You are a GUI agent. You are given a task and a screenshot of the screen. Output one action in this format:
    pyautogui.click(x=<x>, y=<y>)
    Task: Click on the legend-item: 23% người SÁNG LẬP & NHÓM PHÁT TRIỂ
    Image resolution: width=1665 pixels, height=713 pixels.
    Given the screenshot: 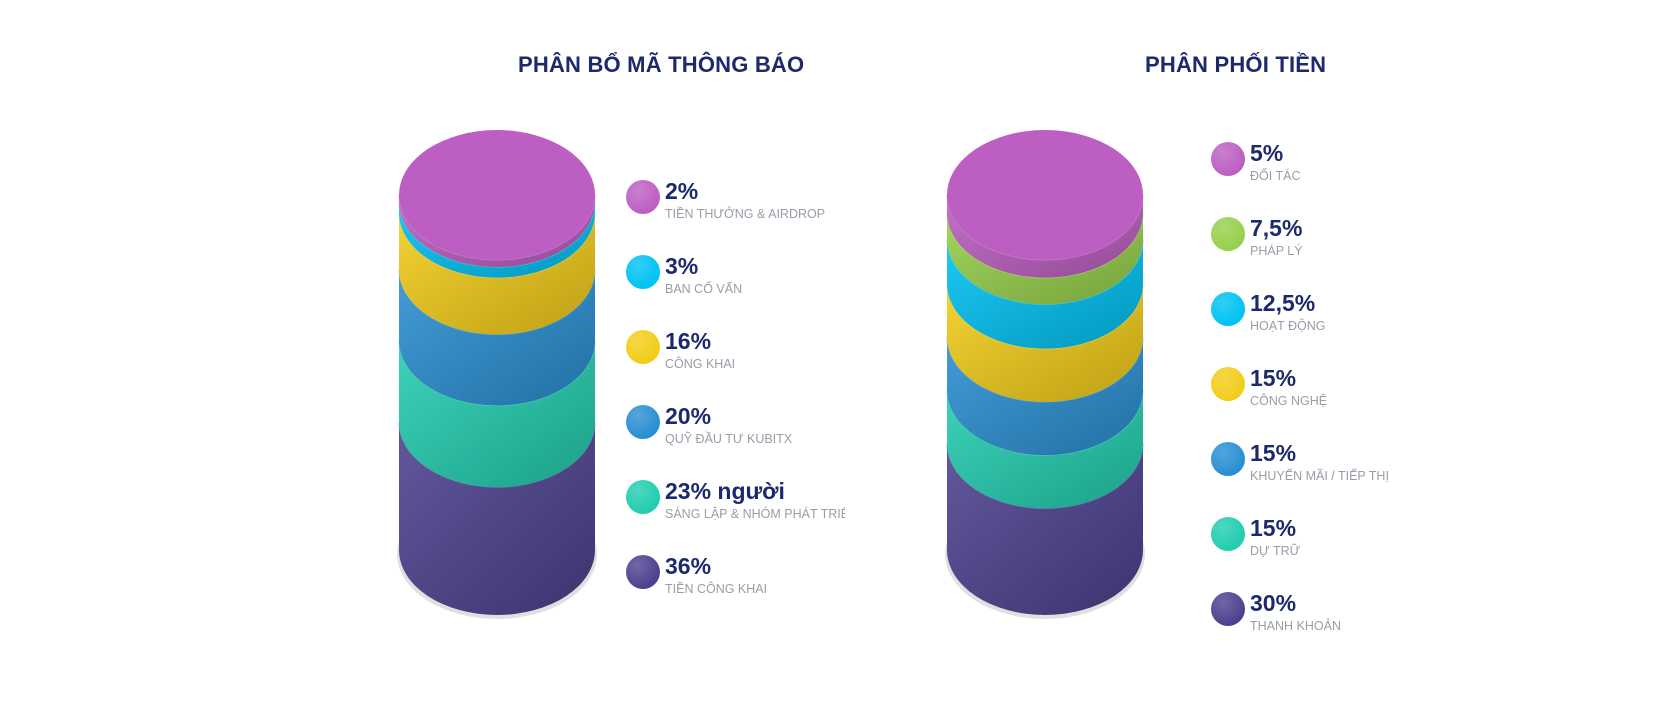 What is the action you would take?
    pyautogui.click(x=758, y=515)
    